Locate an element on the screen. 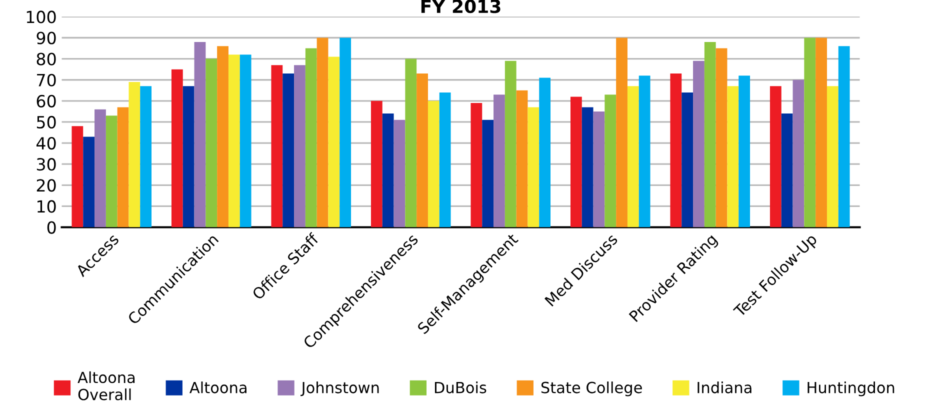  legend-label: Altoona is located at coordinates (218, 388).